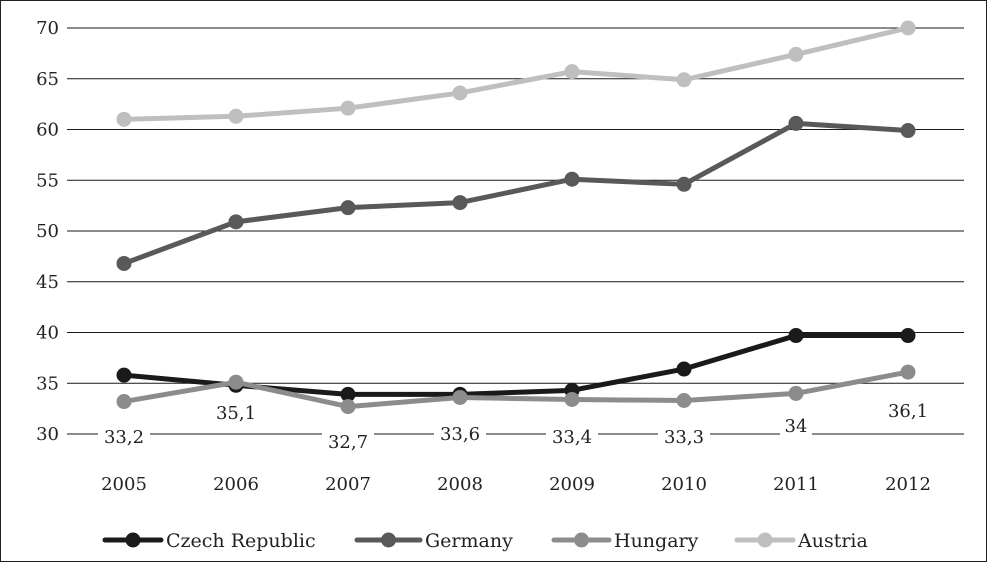 The height and width of the screenshot is (563, 987). I want to click on y-tick-label-40: 40, so click(47, 333).